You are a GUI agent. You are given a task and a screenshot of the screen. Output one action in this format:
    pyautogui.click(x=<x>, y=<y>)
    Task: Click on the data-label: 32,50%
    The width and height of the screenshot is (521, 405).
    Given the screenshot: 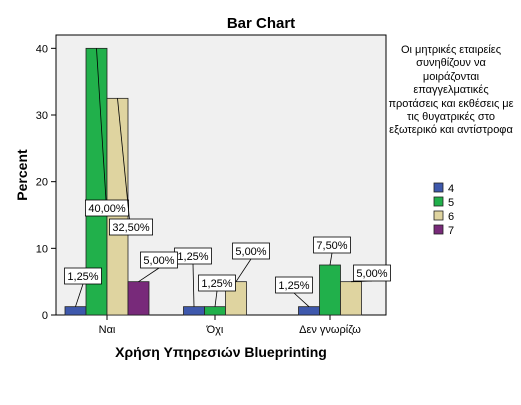 What is the action you would take?
    pyautogui.click(x=131, y=228)
    